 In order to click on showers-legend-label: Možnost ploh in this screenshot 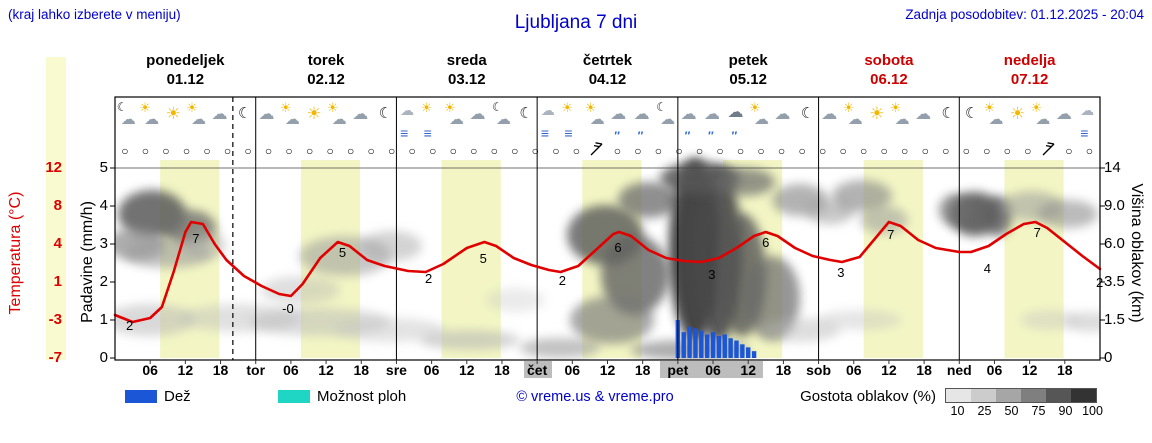, I will do `click(362, 396)`.